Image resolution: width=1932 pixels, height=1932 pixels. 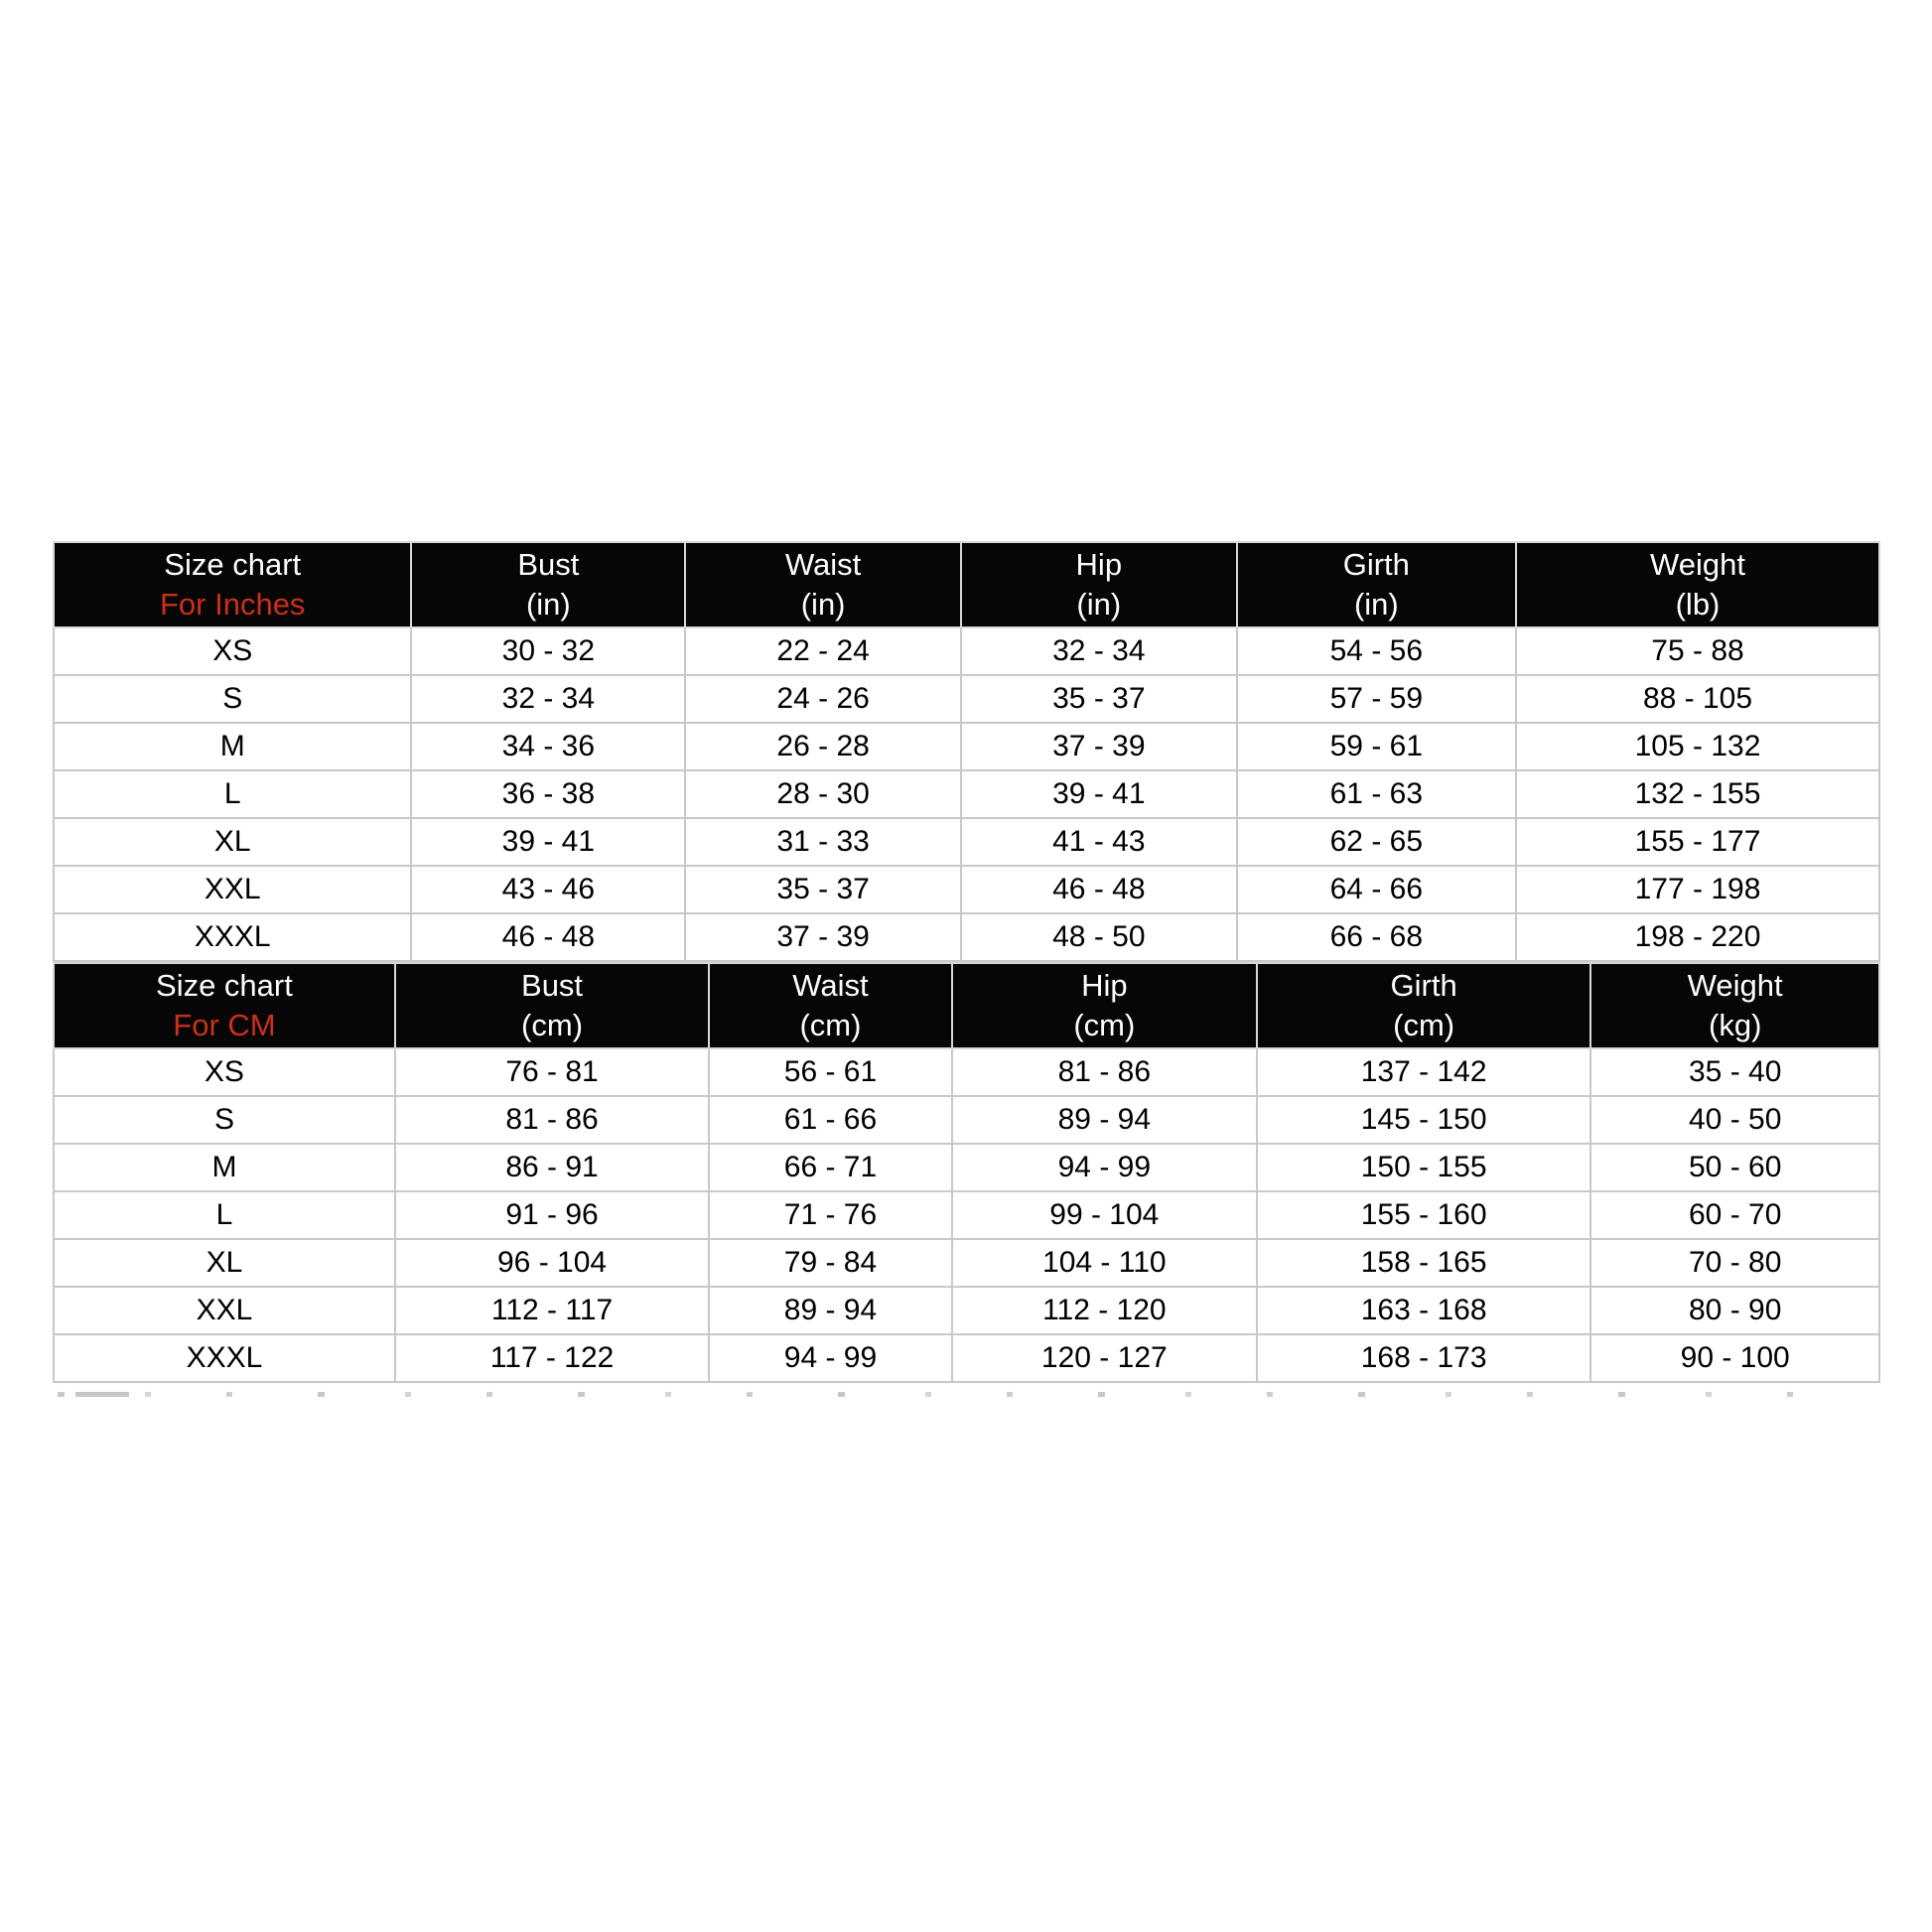 What do you see at coordinates (1698, 842) in the screenshot?
I see `measurement-range-cell: 155 - 177` at bounding box center [1698, 842].